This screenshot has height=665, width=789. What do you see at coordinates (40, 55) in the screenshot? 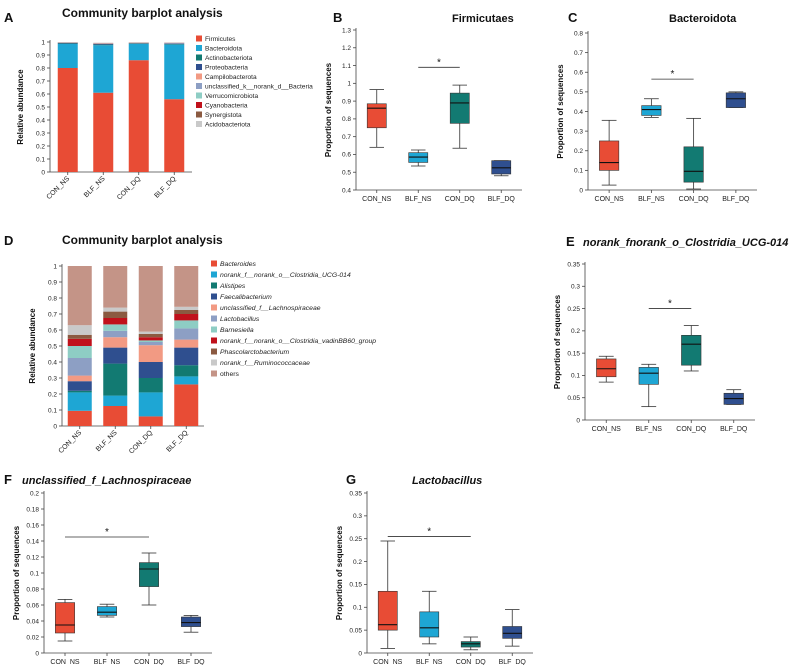
I see `y-tick-label: 0.9` at bounding box center [40, 55].